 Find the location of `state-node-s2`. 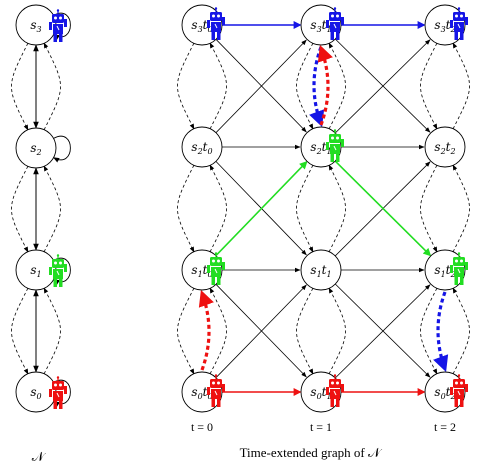

state-node-s2 is located at coordinates (36, 148).